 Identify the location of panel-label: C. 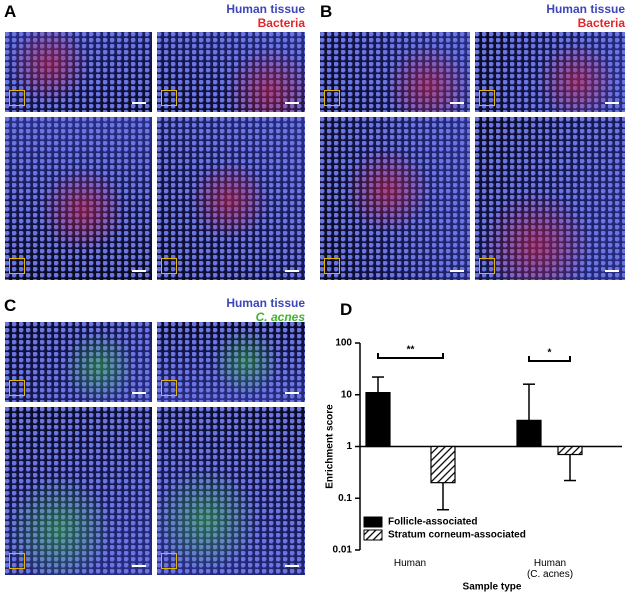
(10, 305).